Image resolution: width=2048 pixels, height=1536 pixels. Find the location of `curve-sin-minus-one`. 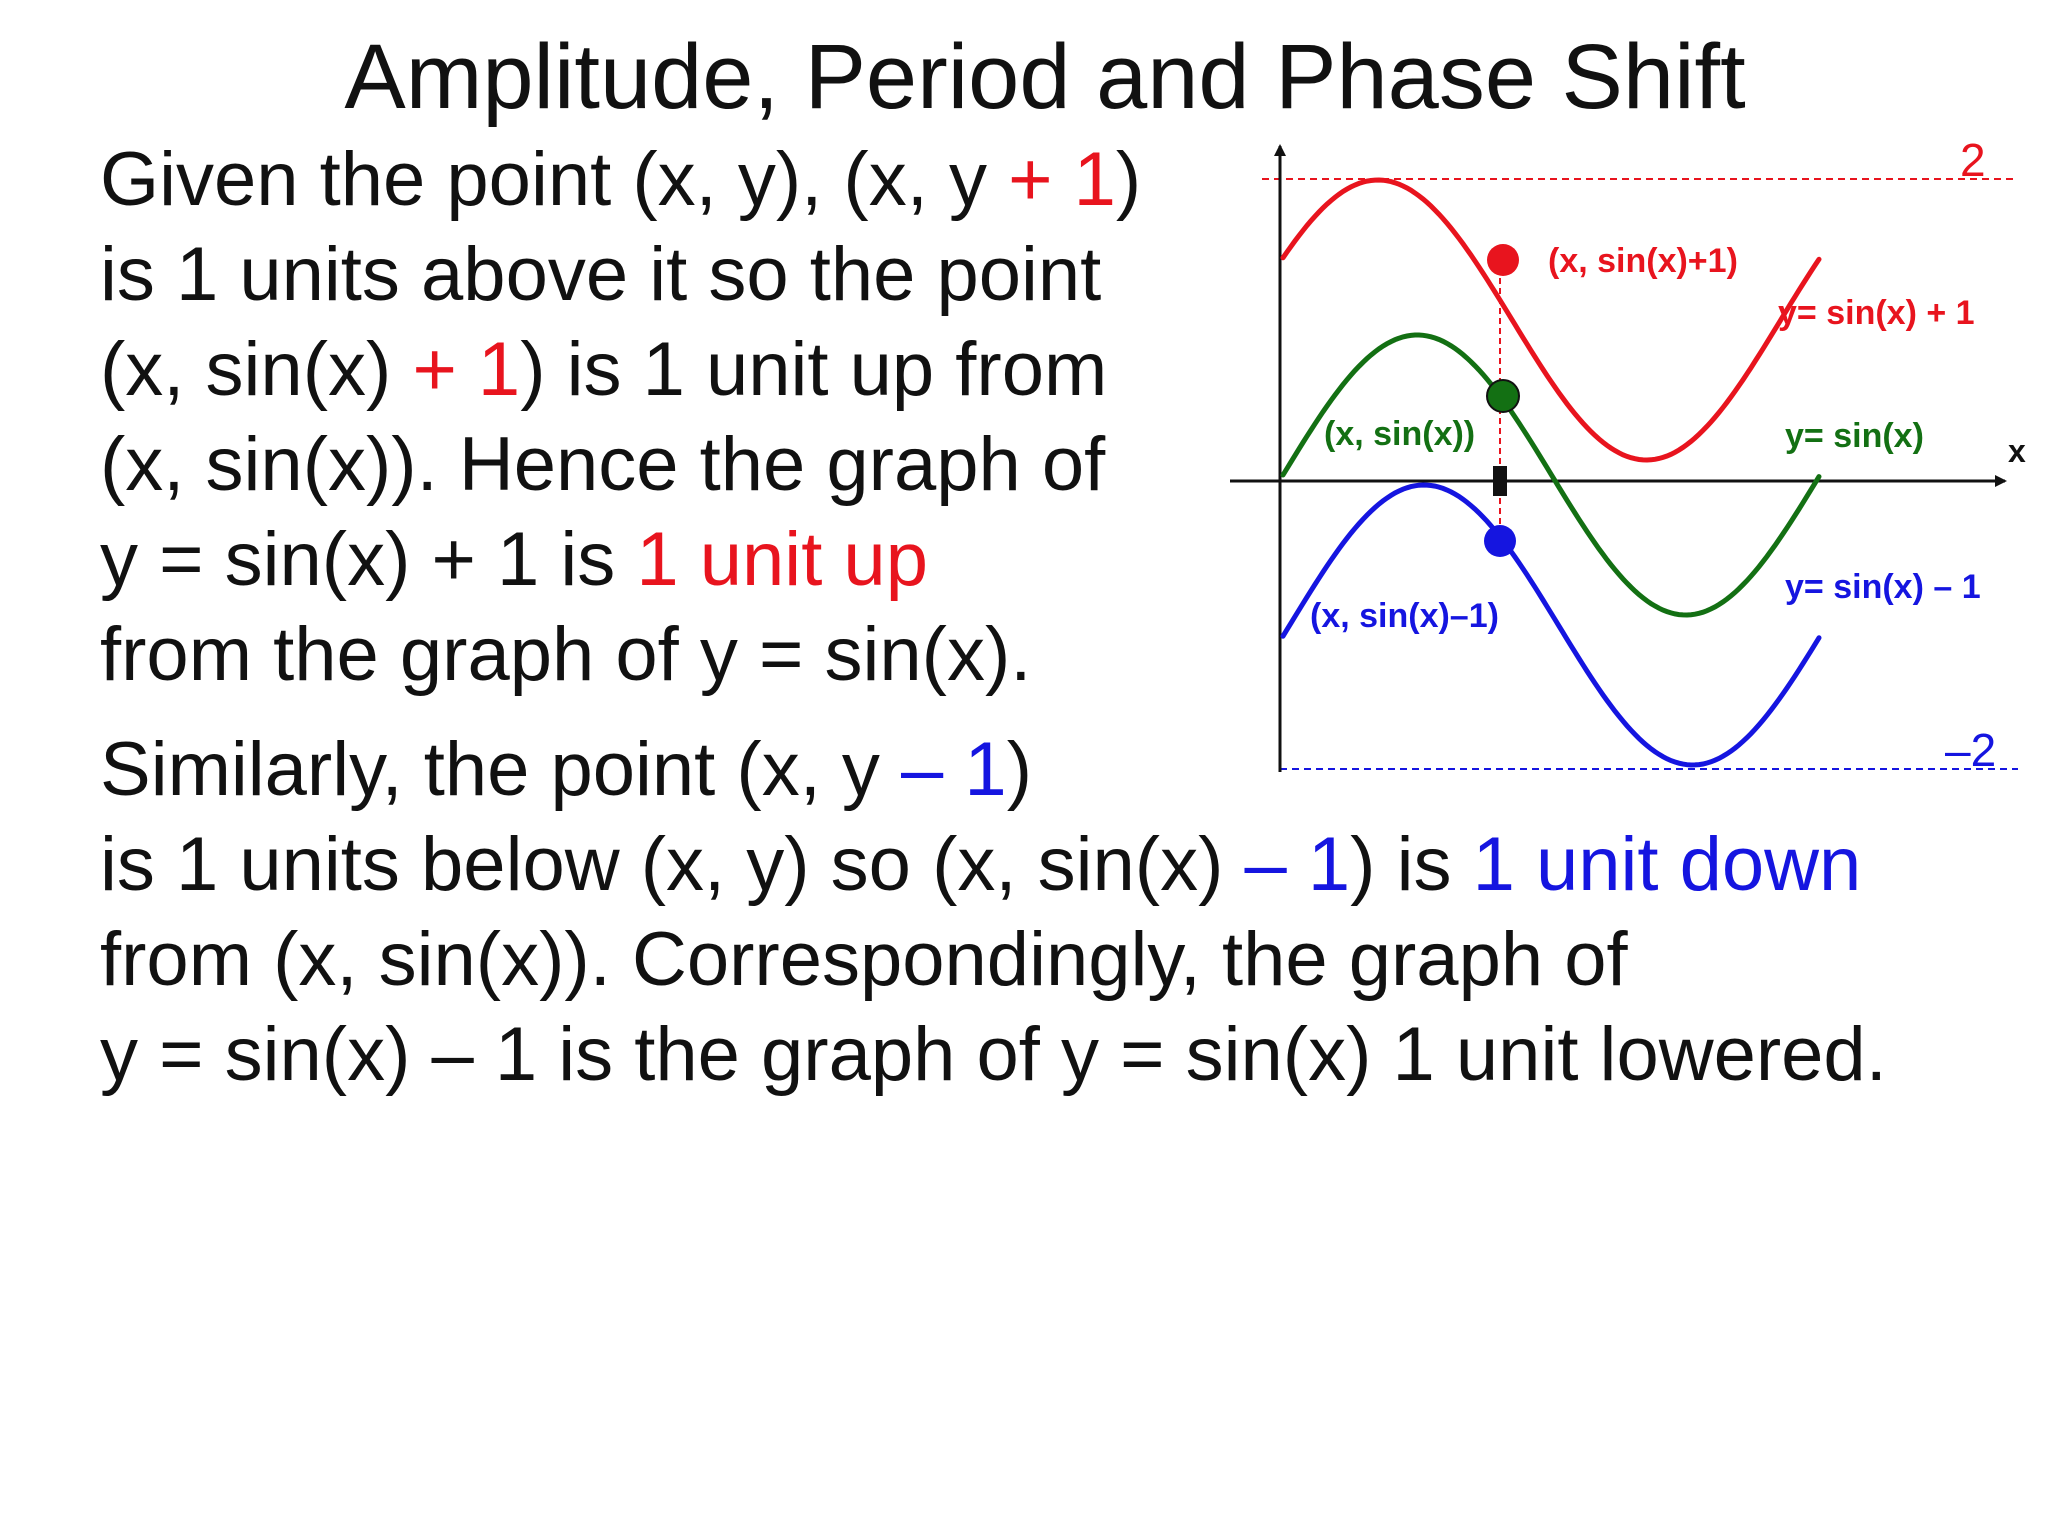

curve-sin-minus-one is located at coordinates (1551, 625).